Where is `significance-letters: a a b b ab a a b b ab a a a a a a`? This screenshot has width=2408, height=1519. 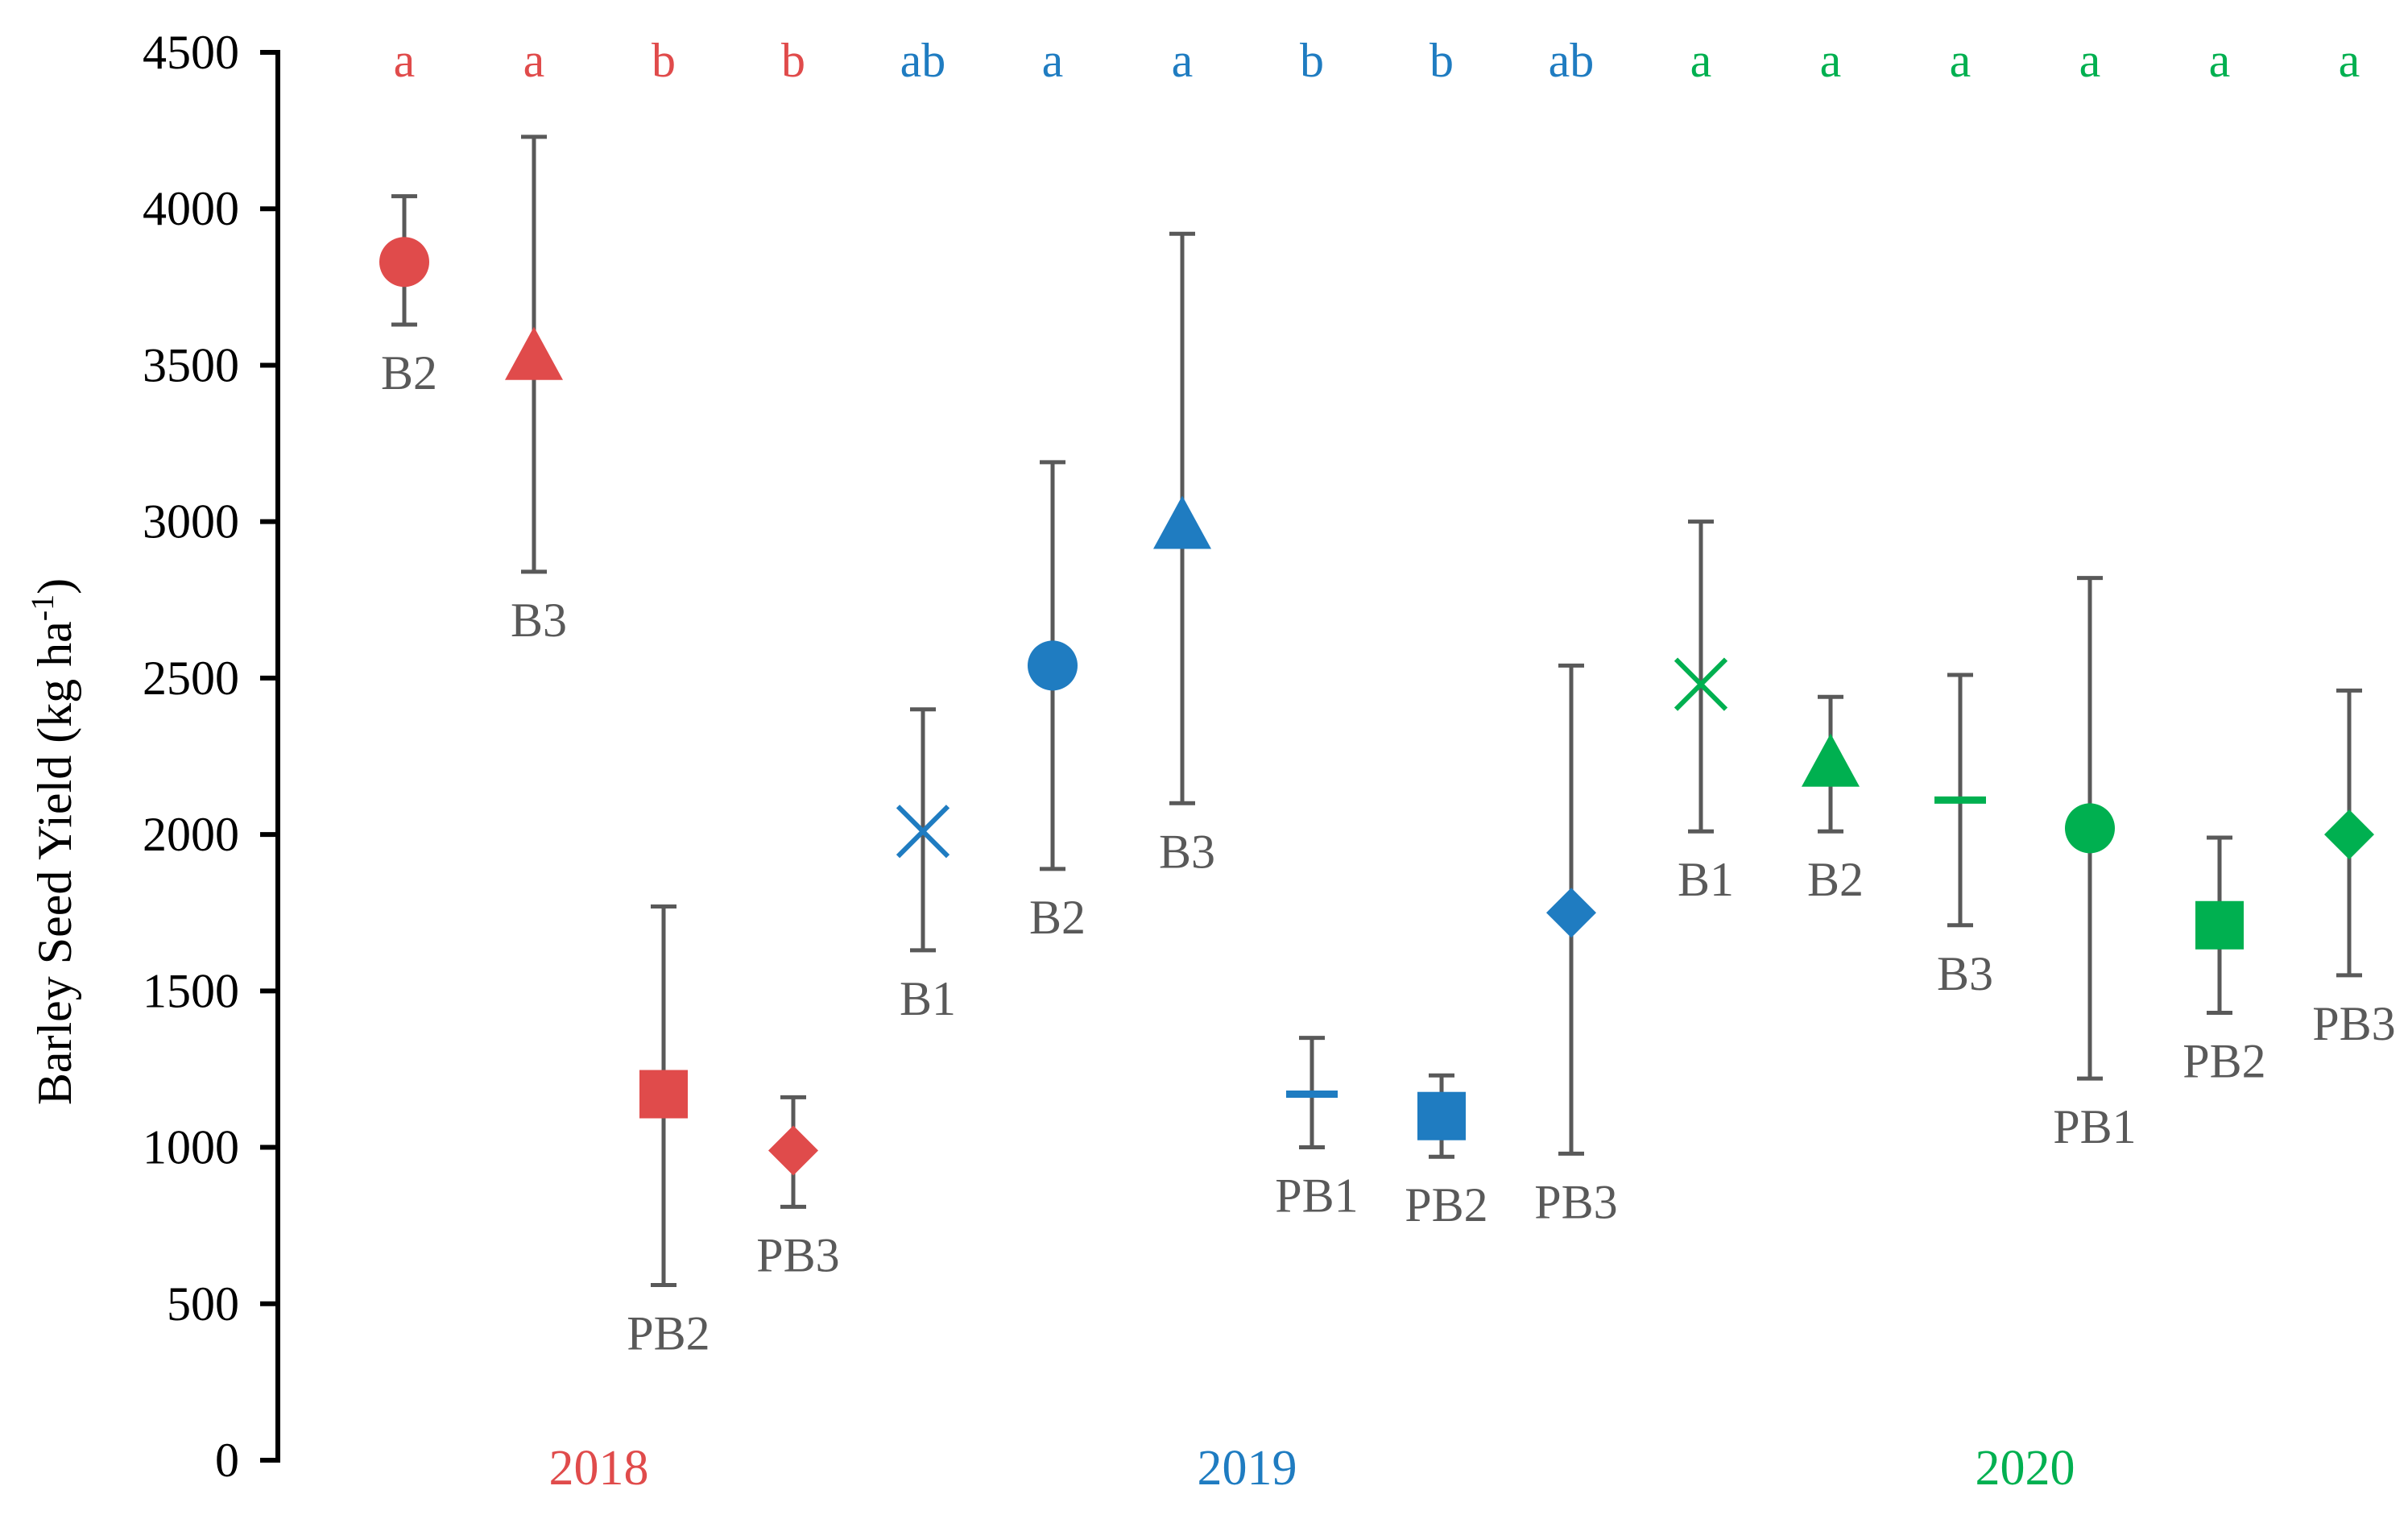 significance-letters: a a b b ab a a b b ab a a a a a a is located at coordinates (1377, 60).